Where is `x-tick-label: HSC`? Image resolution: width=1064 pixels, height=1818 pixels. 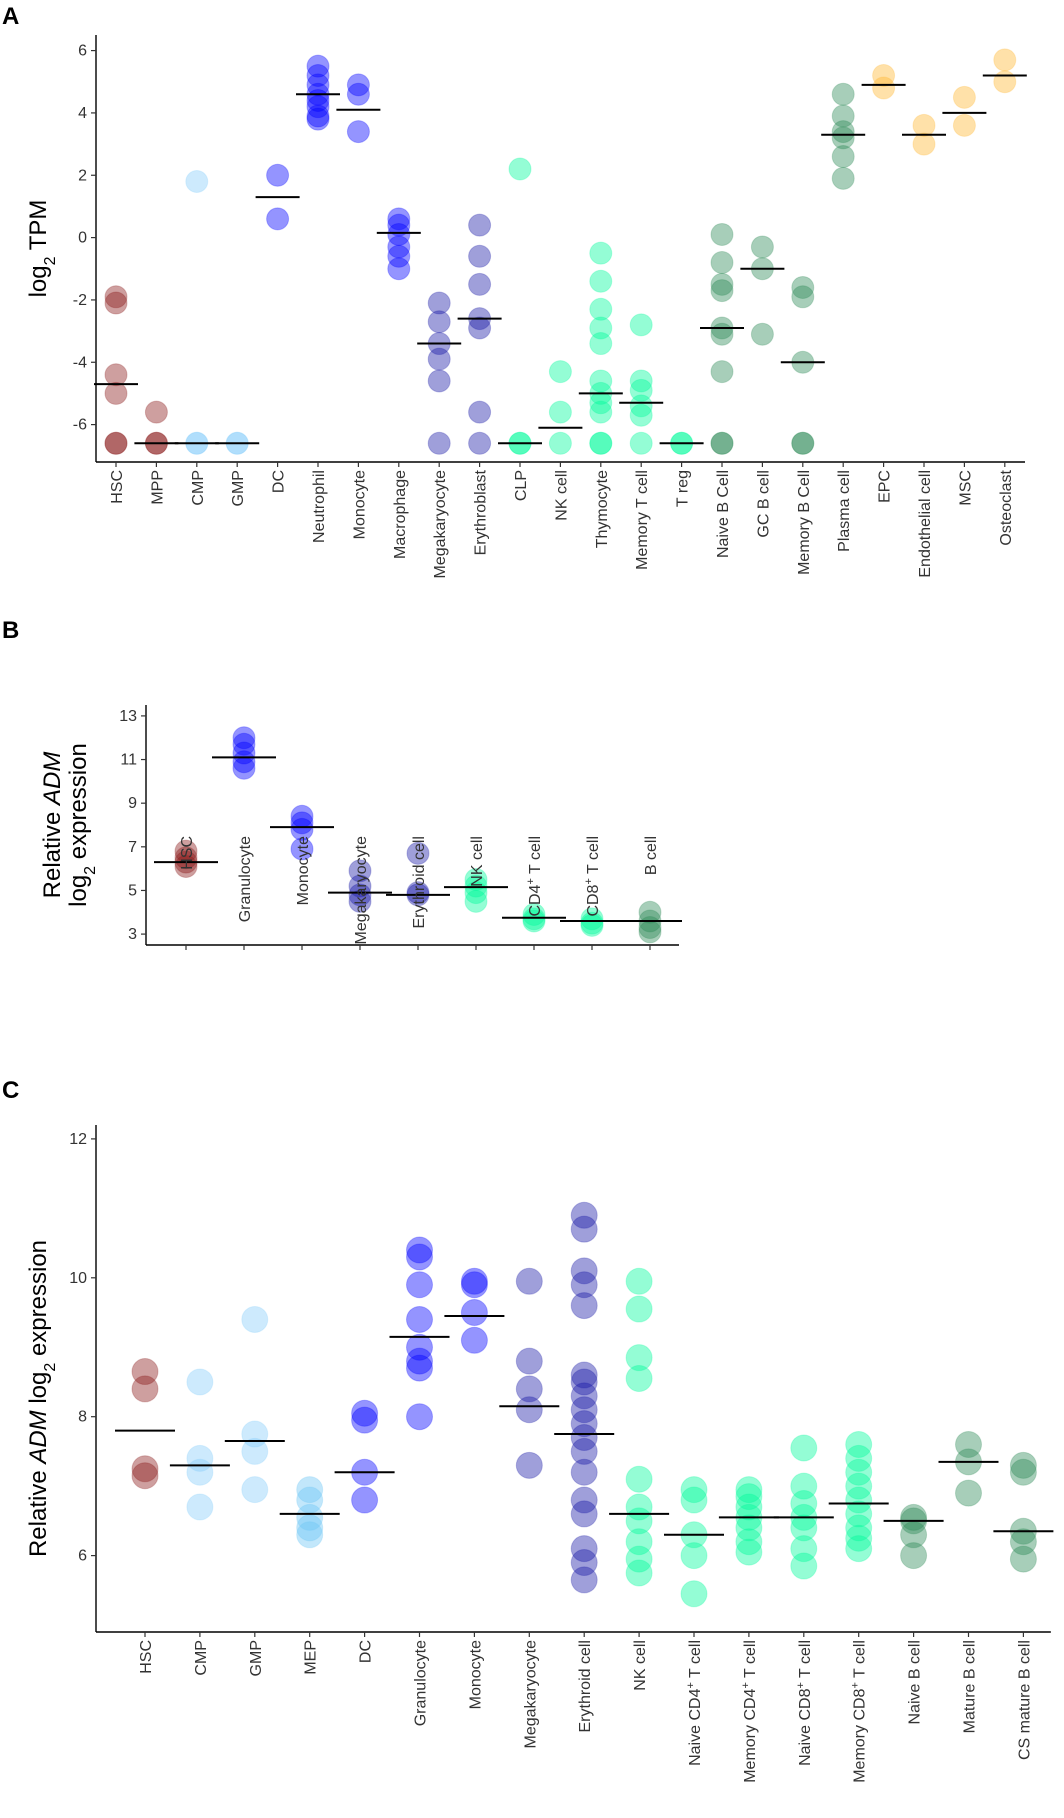
x-tick-label: HSC is located at coordinates (117, 487).